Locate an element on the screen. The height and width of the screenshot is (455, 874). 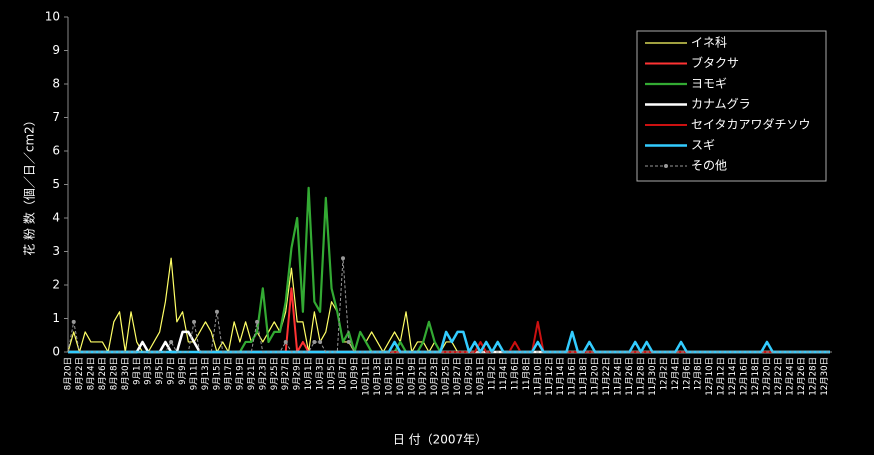
y-tick-label: 2 is located at coordinates (56, 285).